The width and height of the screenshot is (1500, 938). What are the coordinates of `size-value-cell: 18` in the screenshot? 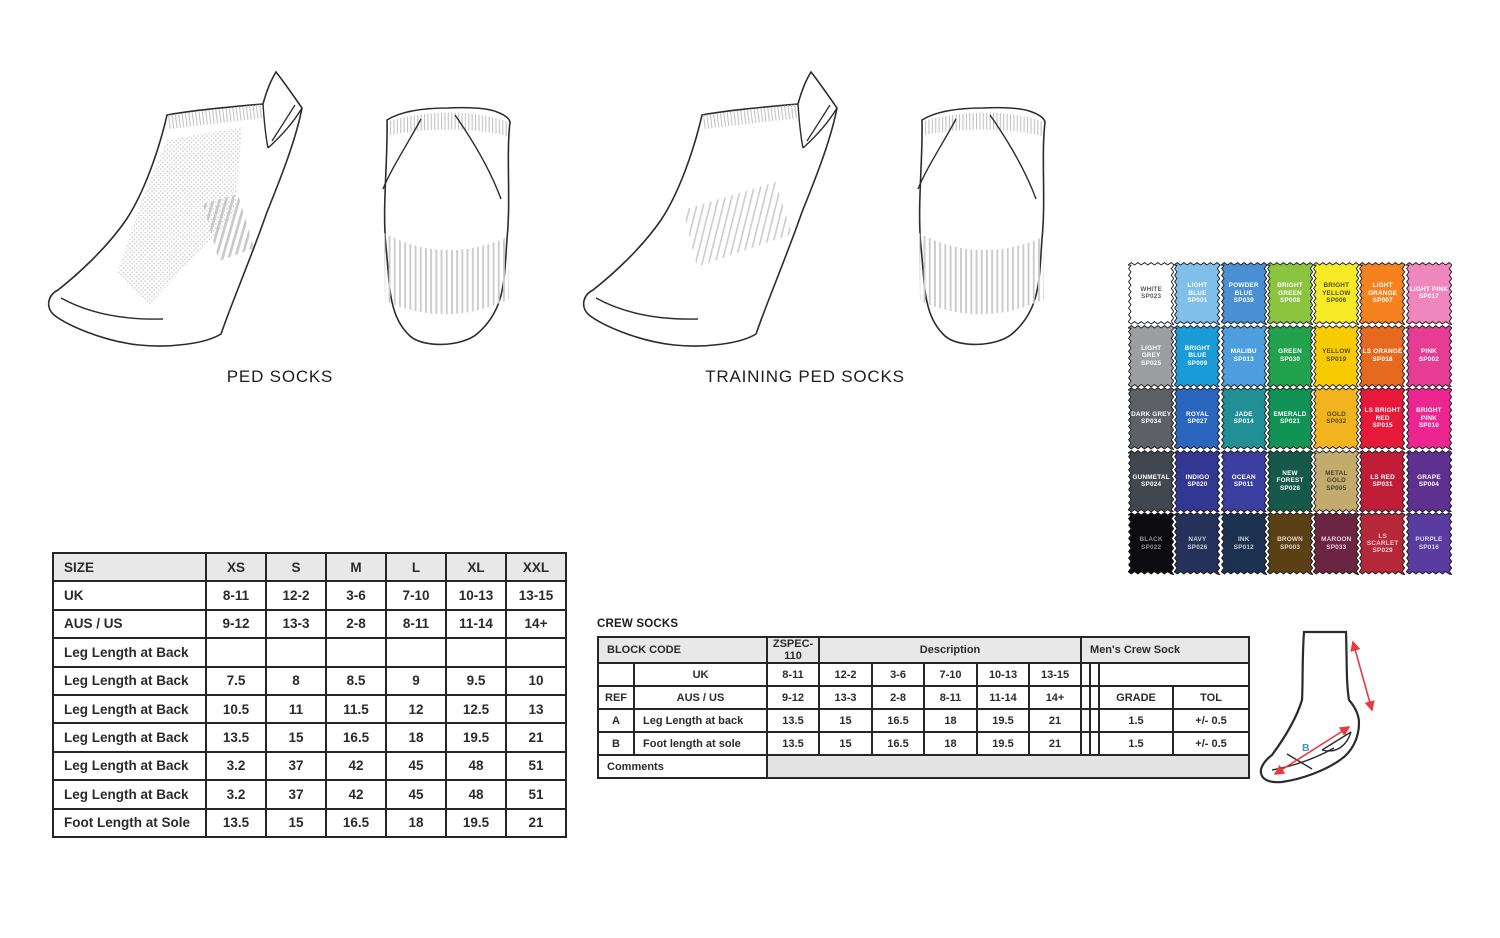 It's located at (416, 737).